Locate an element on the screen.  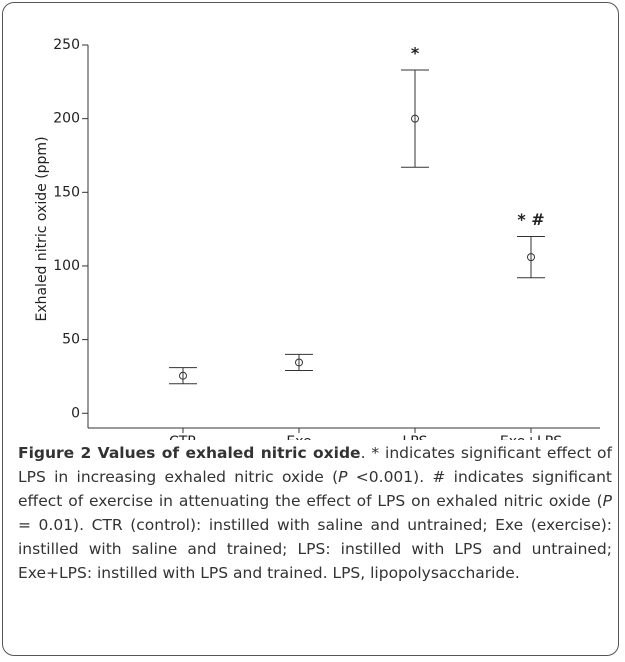
significance-label: * is located at coordinates (415, 53).